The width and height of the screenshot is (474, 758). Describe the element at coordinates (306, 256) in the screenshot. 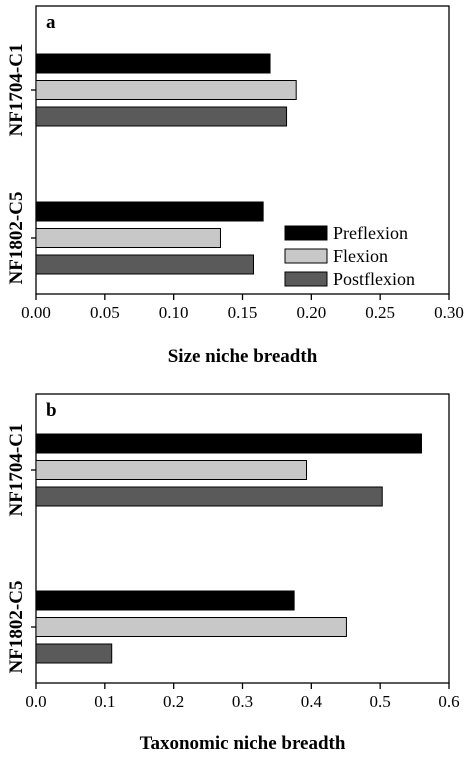

I see `legend-swatch-flexion` at that location.